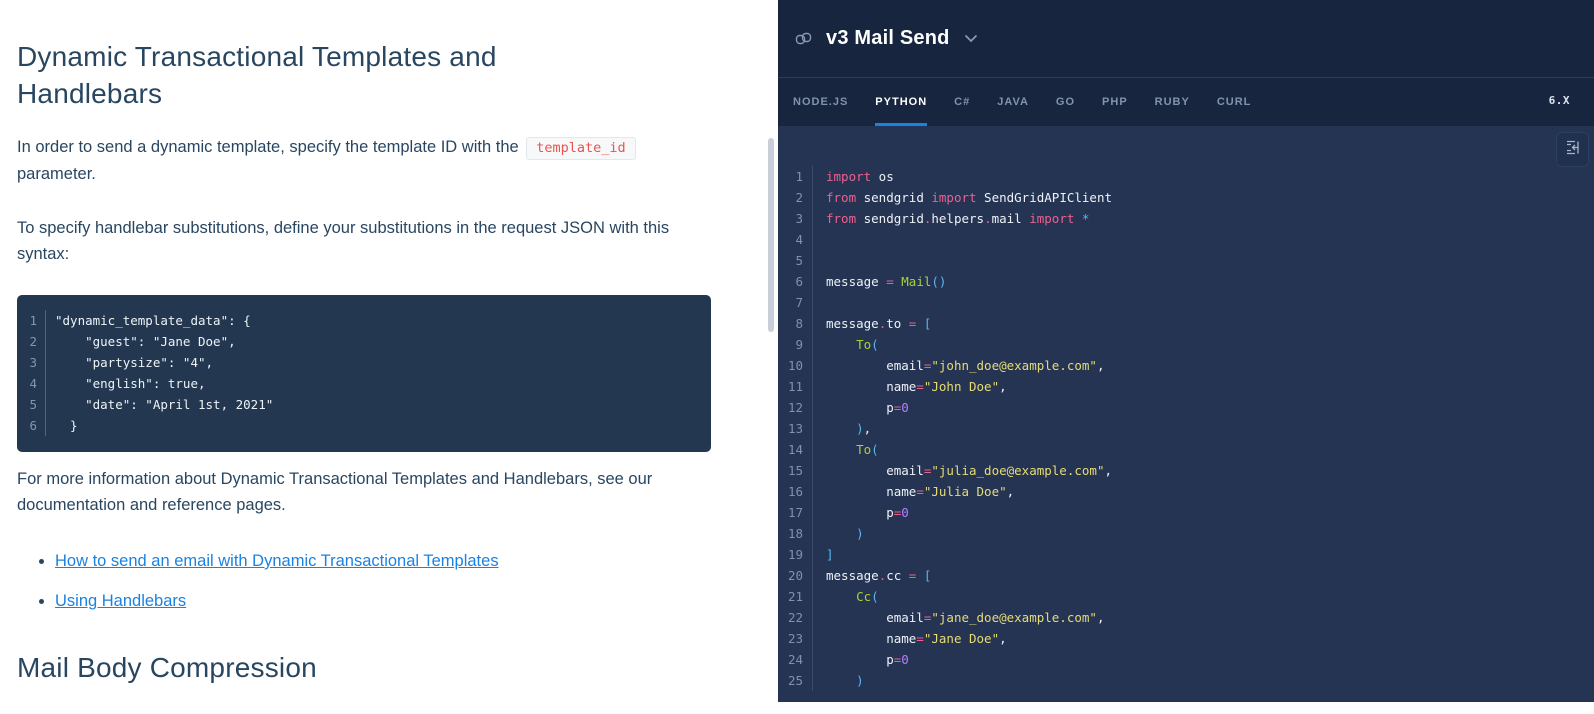  Describe the element at coordinates (795, 659) in the screenshot. I see `line-number: 24` at that location.